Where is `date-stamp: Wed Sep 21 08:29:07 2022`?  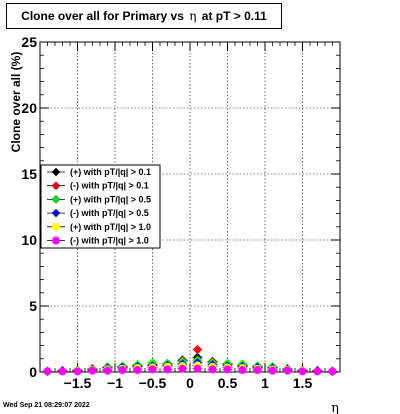
date-stamp: Wed Sep 21 08:29:07 2022 is located at coordinates (46, 405).